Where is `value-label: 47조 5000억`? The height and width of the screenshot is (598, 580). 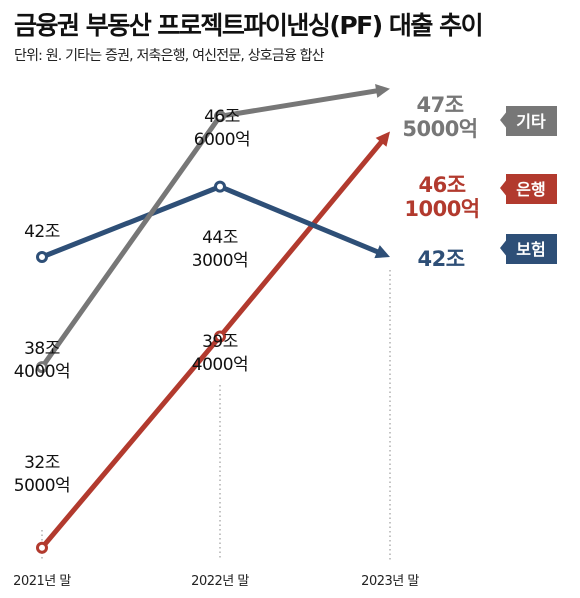
value-label: 47조 5000억 is located at coordinates (439, 117).